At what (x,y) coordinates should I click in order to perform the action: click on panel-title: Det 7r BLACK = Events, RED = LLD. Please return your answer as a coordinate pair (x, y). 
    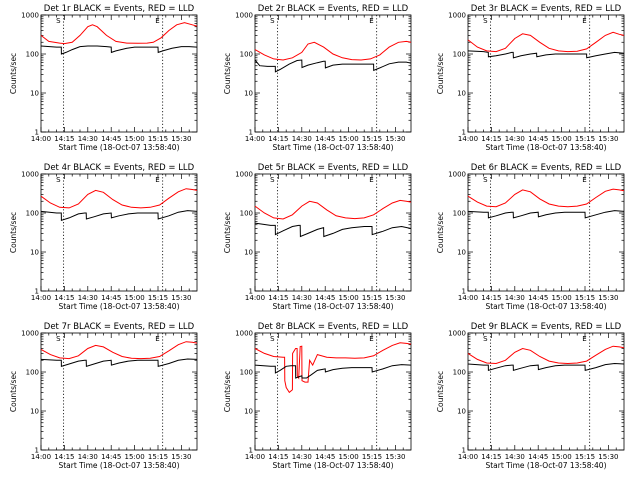
    Looking at the image, I should click on (119, 327).